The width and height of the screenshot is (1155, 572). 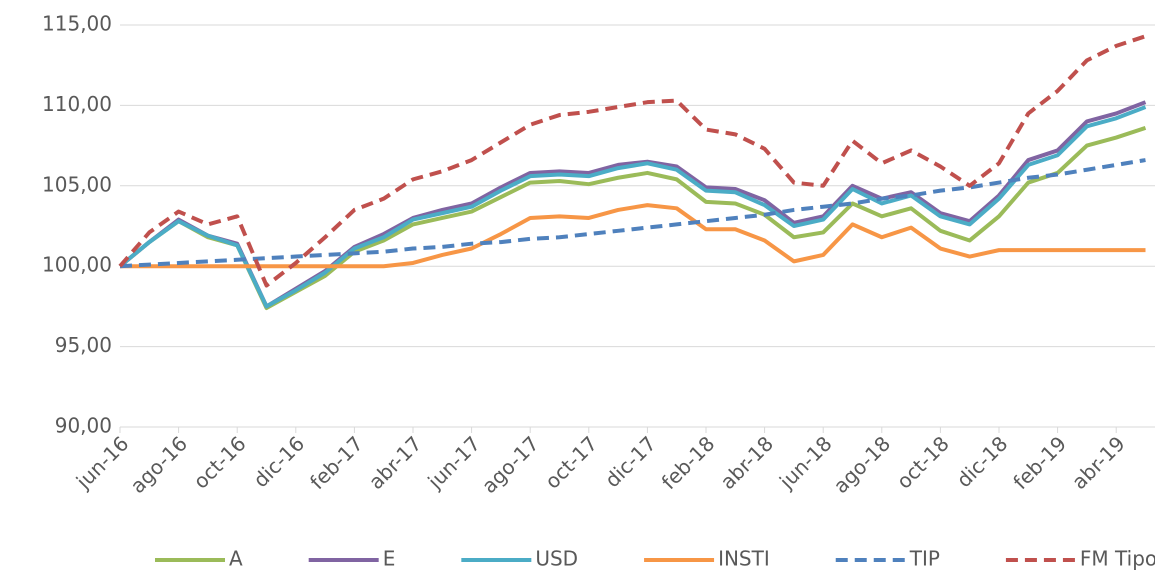 What do you see at coordinates (236, 559) in the screenshot?
I see `legend-label: A` at bounding box center [236, 559].